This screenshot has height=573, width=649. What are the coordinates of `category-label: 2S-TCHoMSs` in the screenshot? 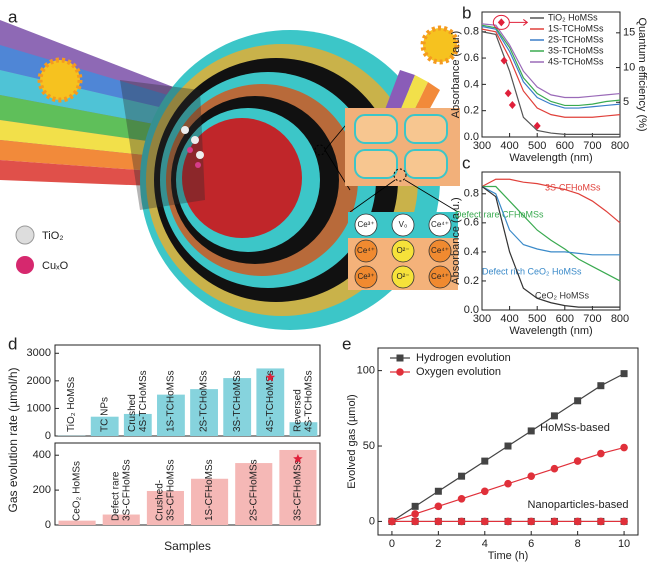 It's located at (204, 401).